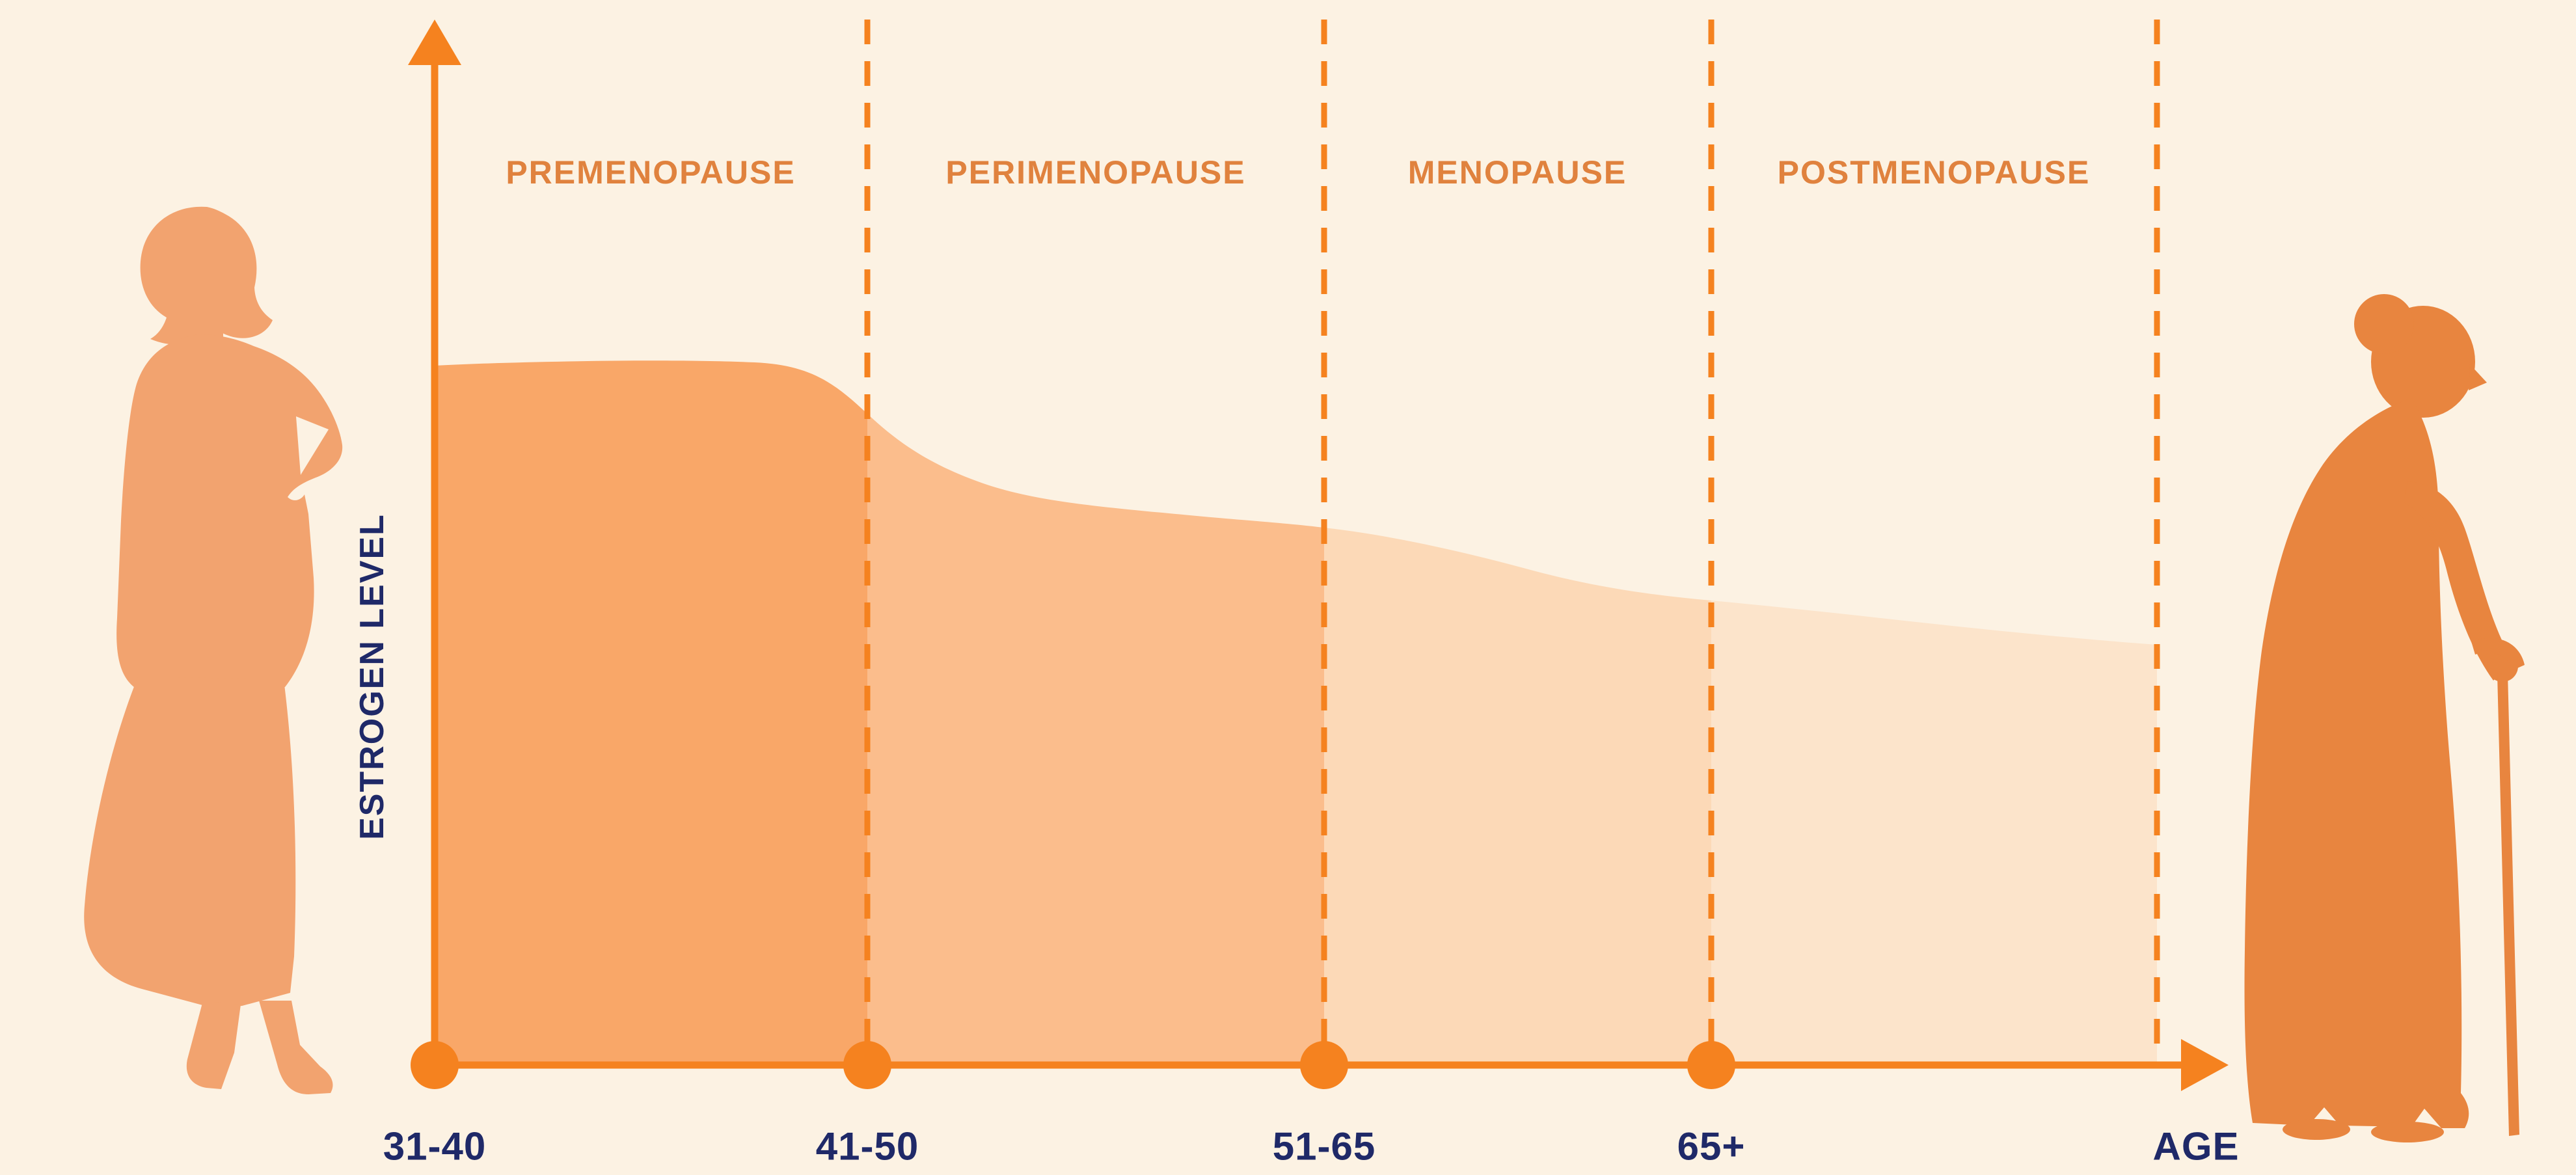 The height and width of the screenshot is (1175, 2576). I want to click on young-woman-silhouette, so click(213, 650).